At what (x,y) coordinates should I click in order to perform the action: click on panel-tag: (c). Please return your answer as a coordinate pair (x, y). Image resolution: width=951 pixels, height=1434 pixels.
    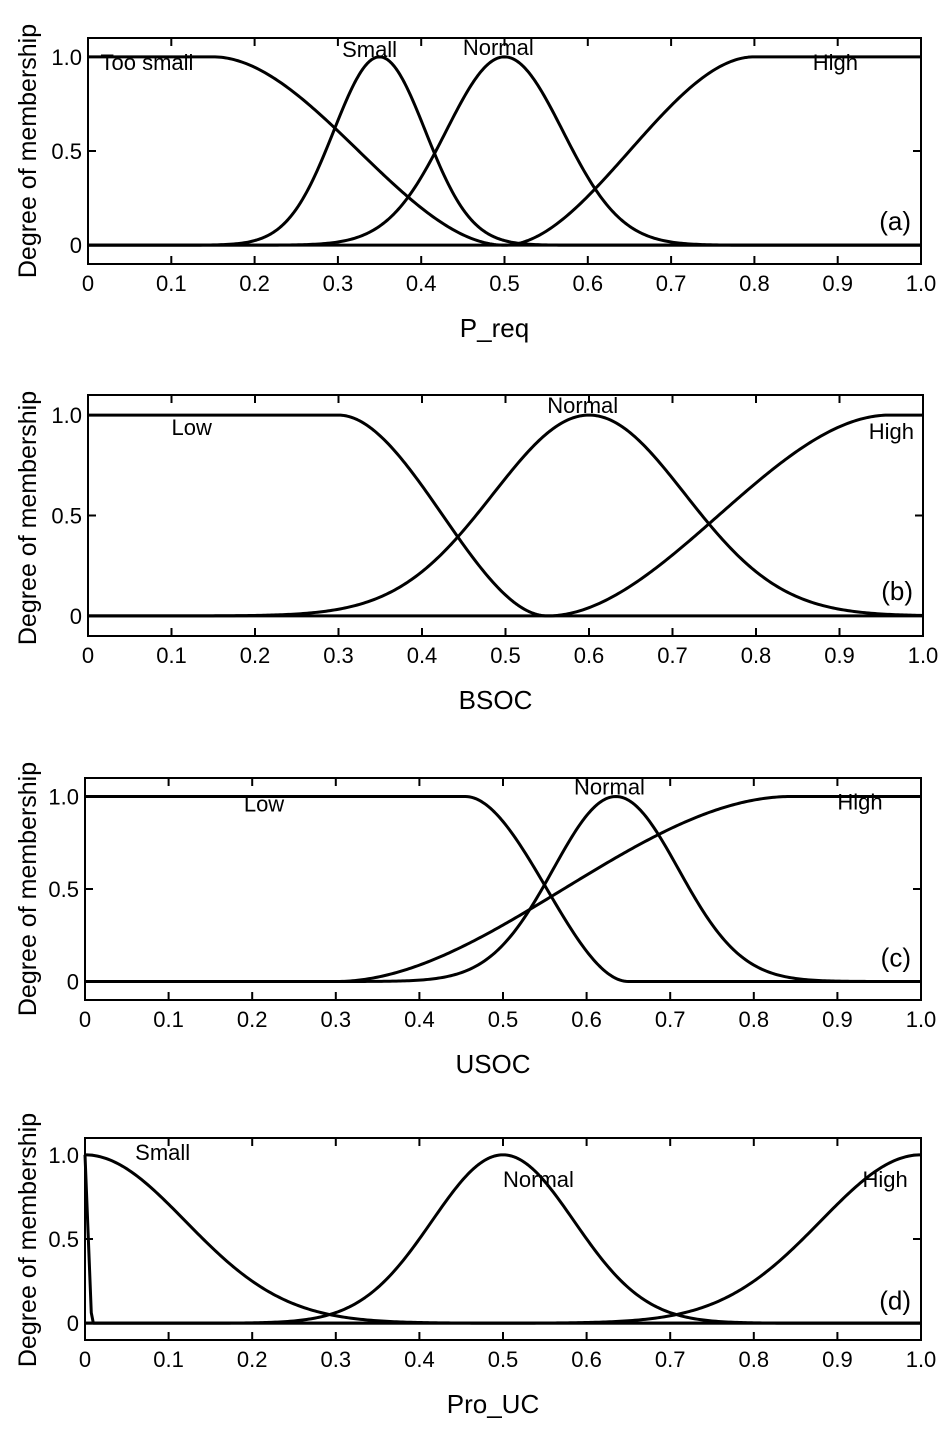
    Looking at the image, I should click on (896, 958).